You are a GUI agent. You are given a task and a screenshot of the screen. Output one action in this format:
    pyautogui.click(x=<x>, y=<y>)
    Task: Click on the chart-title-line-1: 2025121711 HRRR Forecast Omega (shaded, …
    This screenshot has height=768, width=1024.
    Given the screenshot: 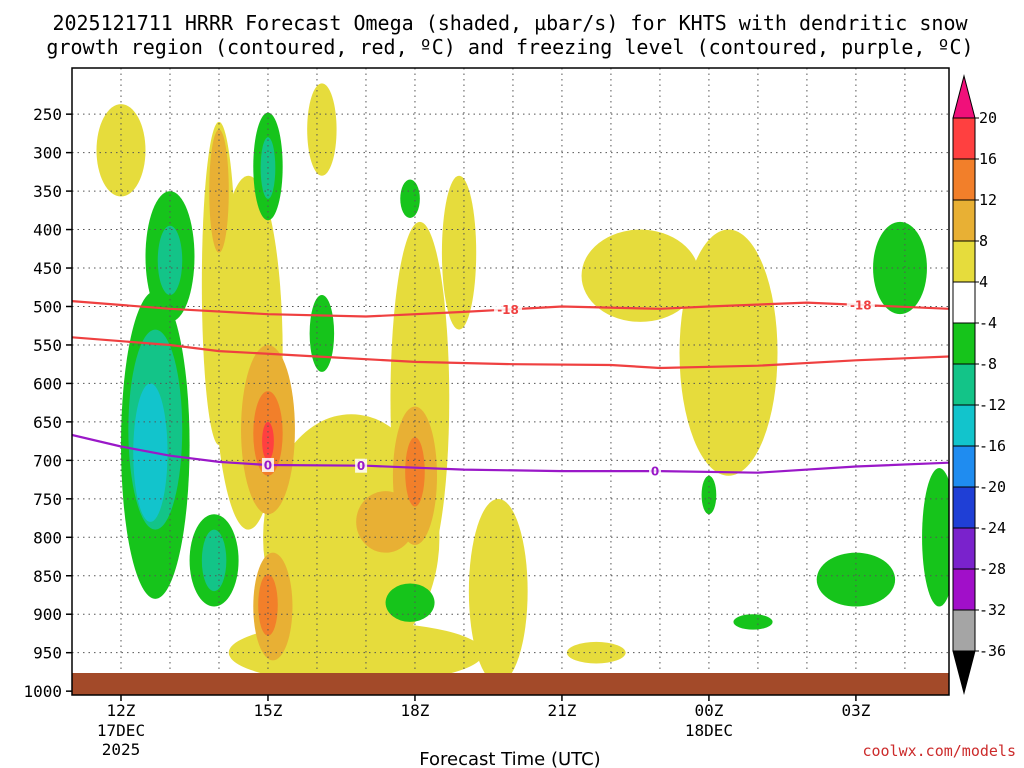 What is the action you would take?
    pyautogui.click(x=510, y=23)
    